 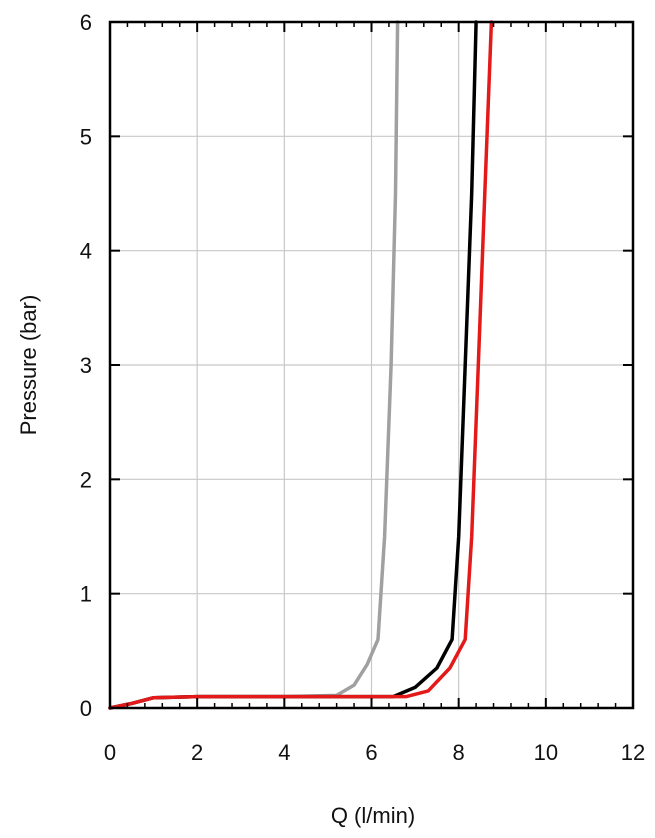 I want to click on y-tick-label: 3, so click(x=86, y=365).